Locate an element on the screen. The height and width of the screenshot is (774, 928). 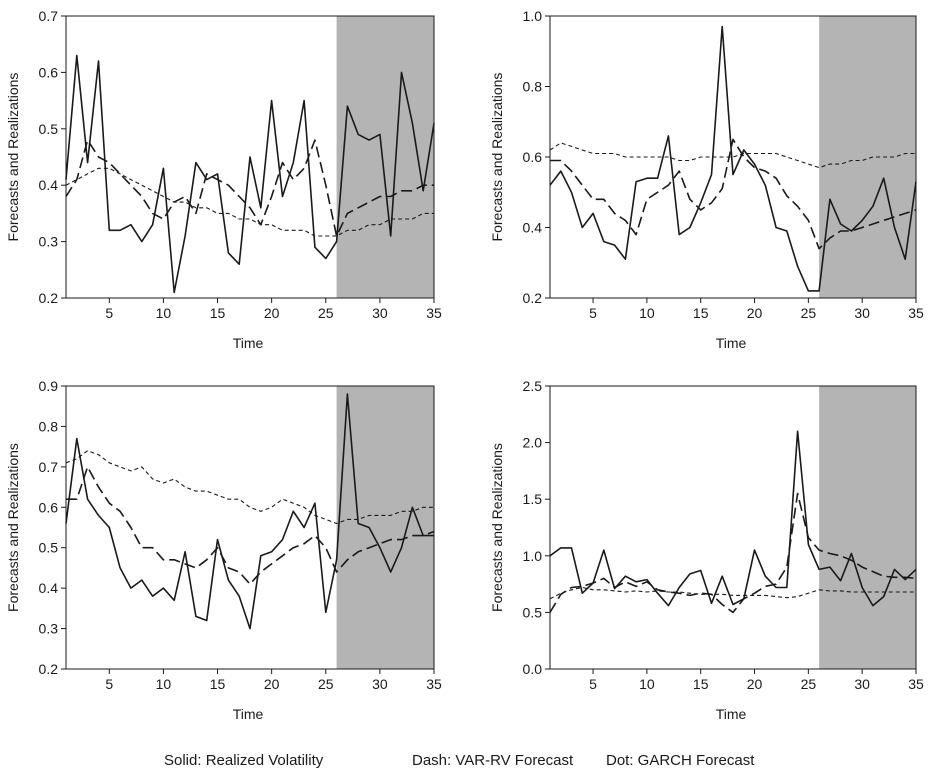
y-tick-label: 0.0 is located at coordinates (533, 669).